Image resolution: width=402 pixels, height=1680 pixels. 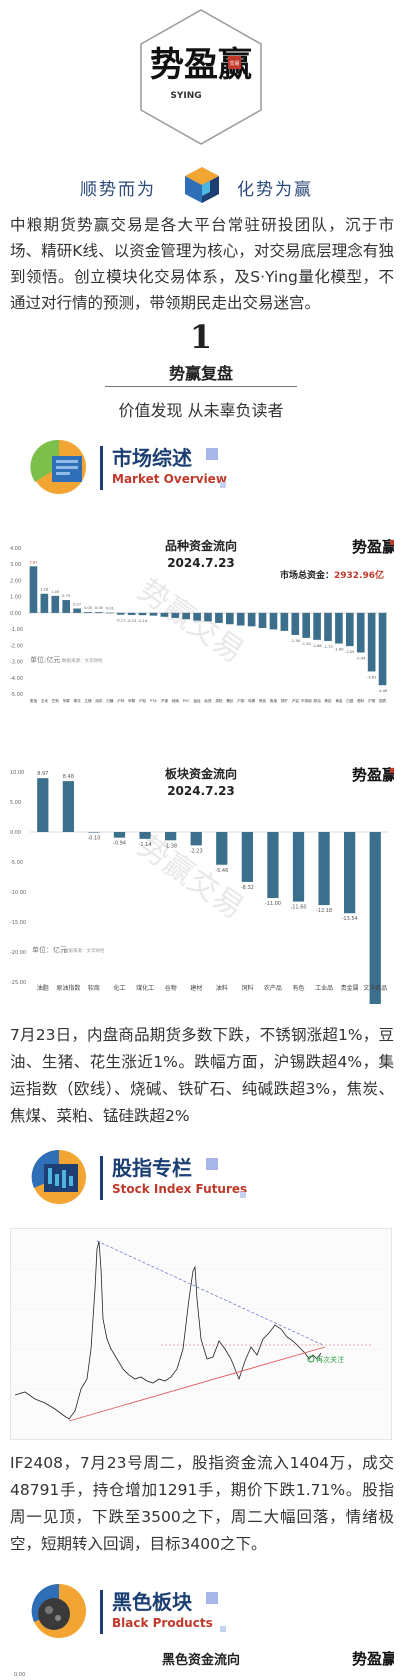 I want to click on bar-value-label: -5.46, so click(x=221, y=871).